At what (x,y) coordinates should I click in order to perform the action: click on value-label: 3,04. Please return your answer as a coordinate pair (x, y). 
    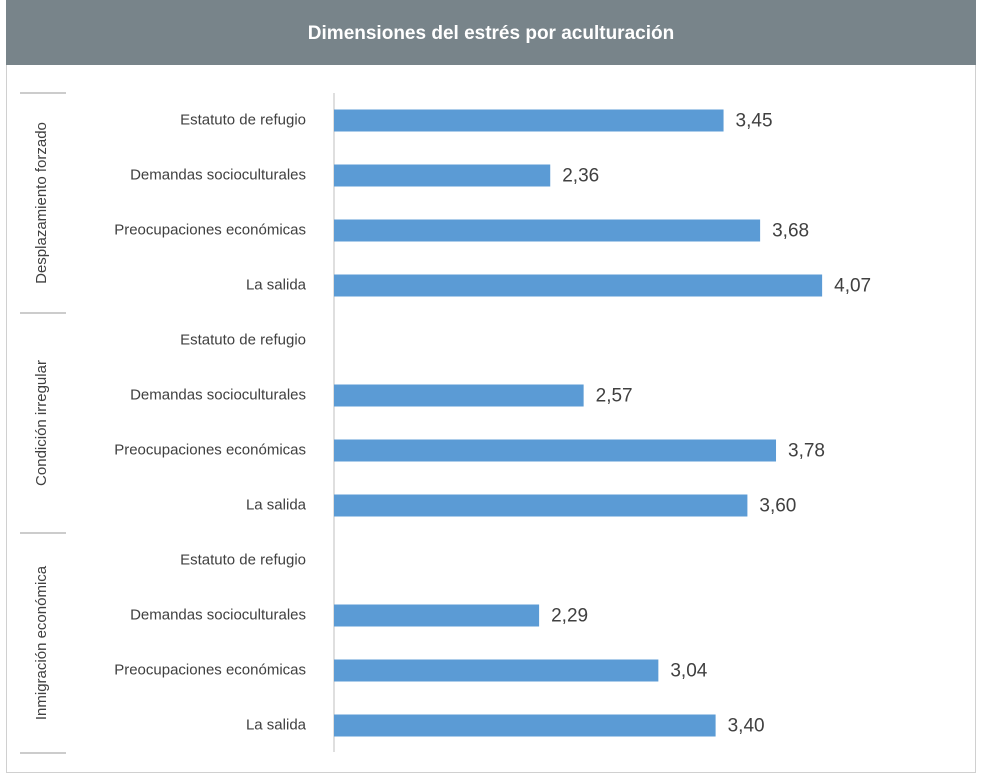
    Looking at the image, I should click on (688, 671).